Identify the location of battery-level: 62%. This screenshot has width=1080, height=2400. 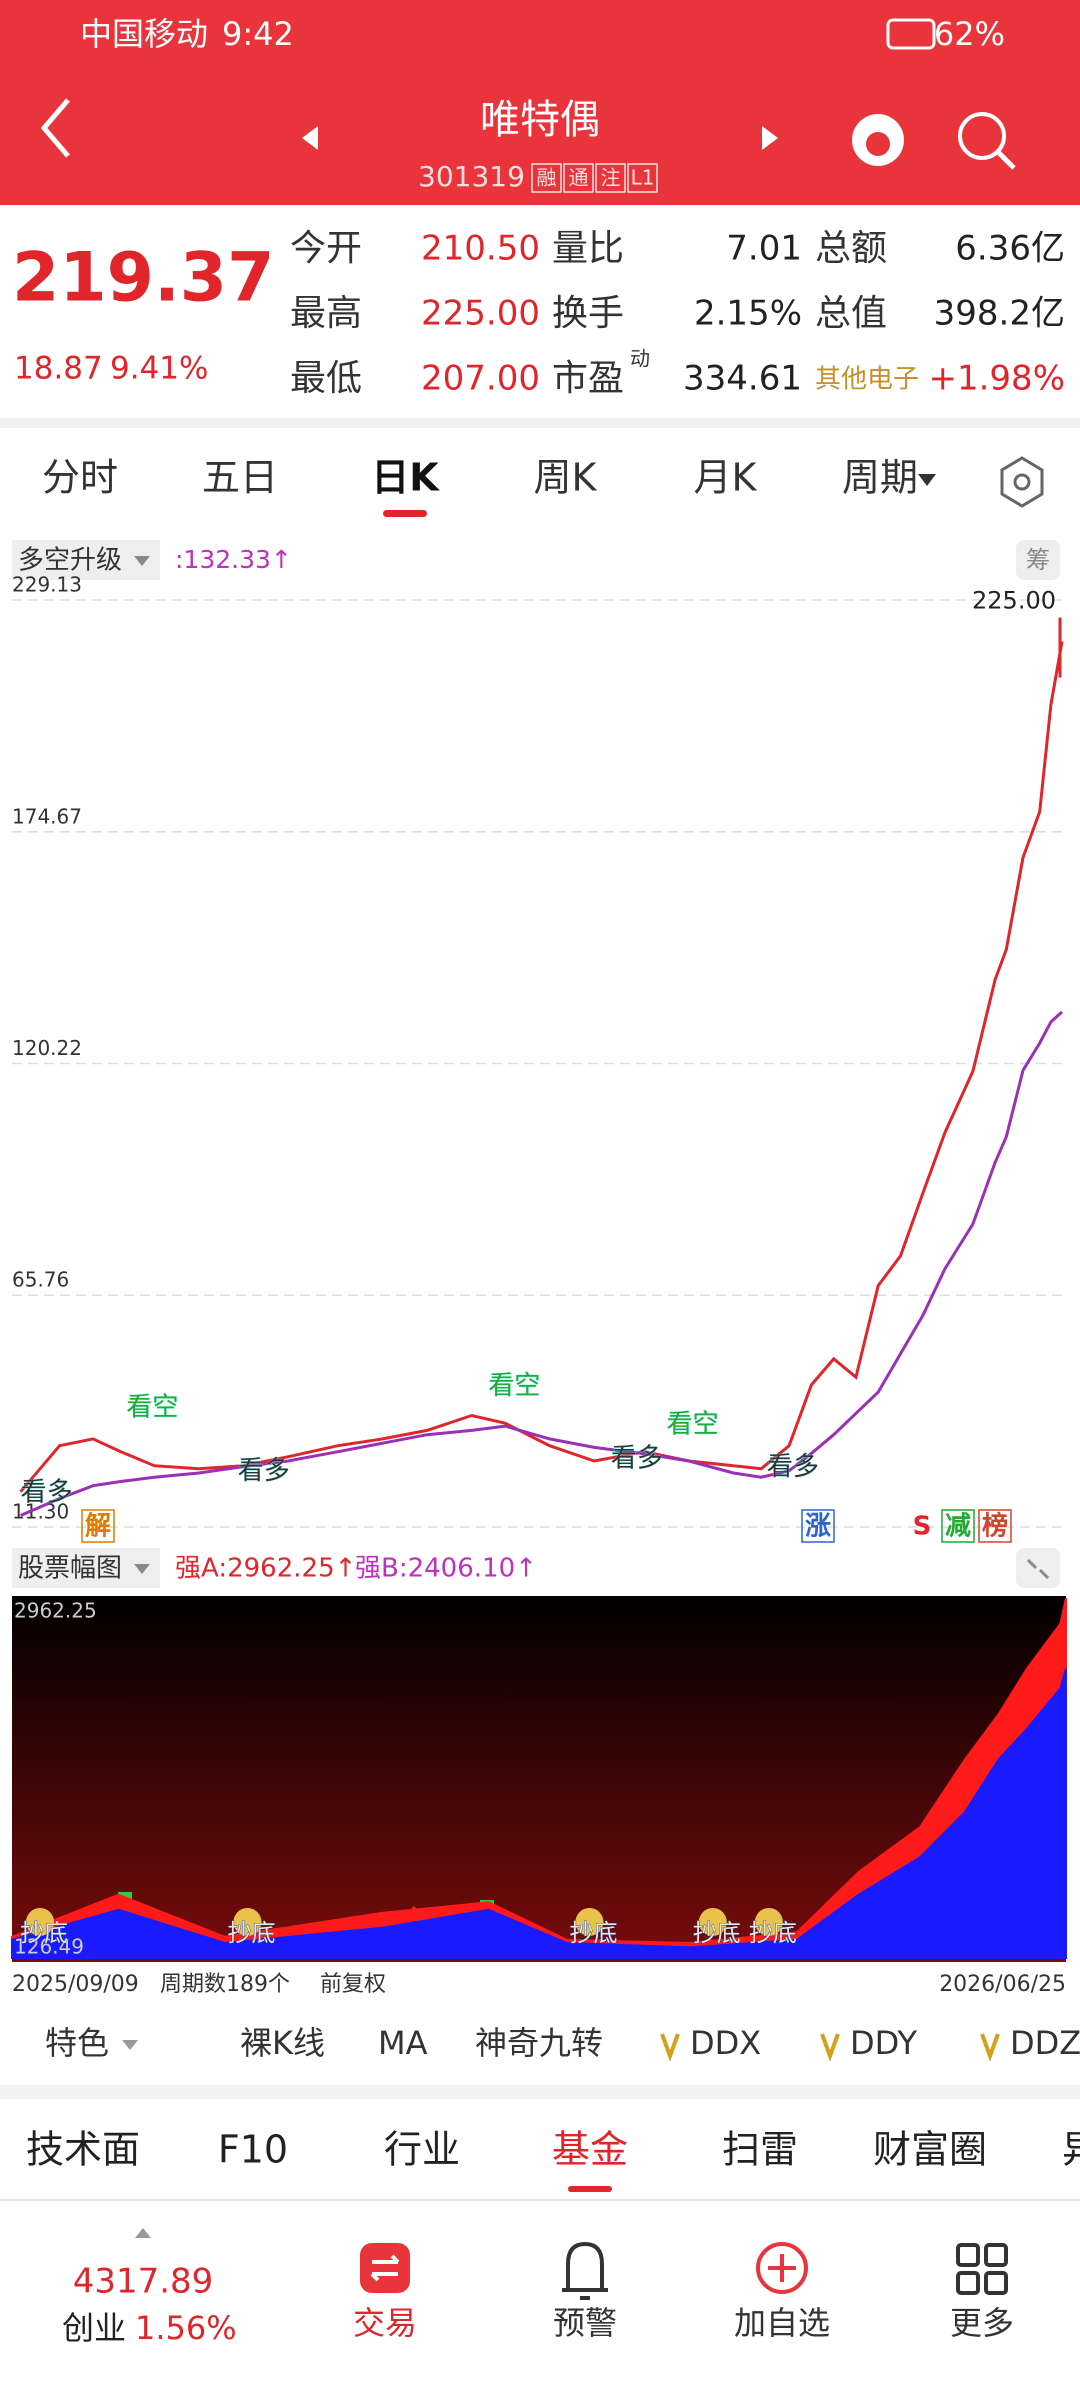
(969, 34).